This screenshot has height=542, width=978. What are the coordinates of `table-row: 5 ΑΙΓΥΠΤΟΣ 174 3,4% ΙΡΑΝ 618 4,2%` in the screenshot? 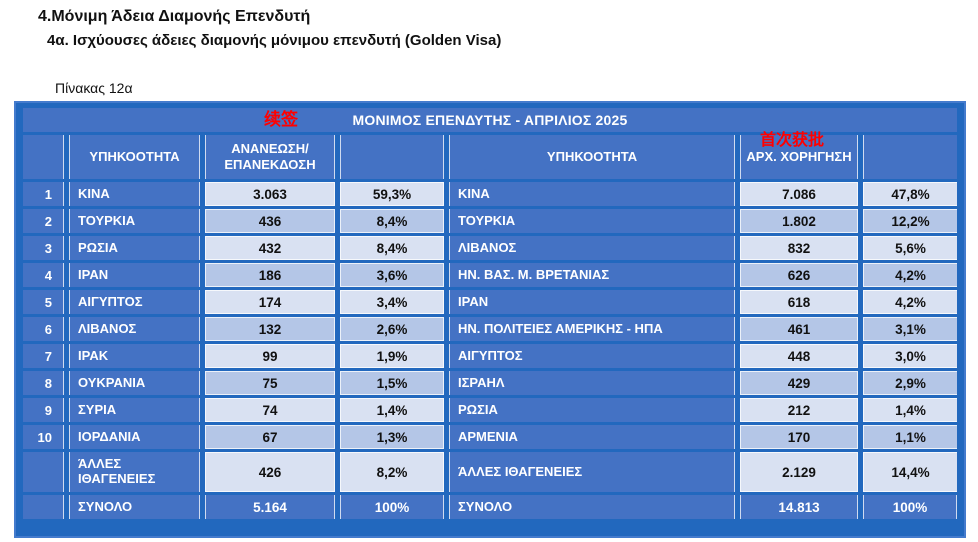 It's located at (490, 302).